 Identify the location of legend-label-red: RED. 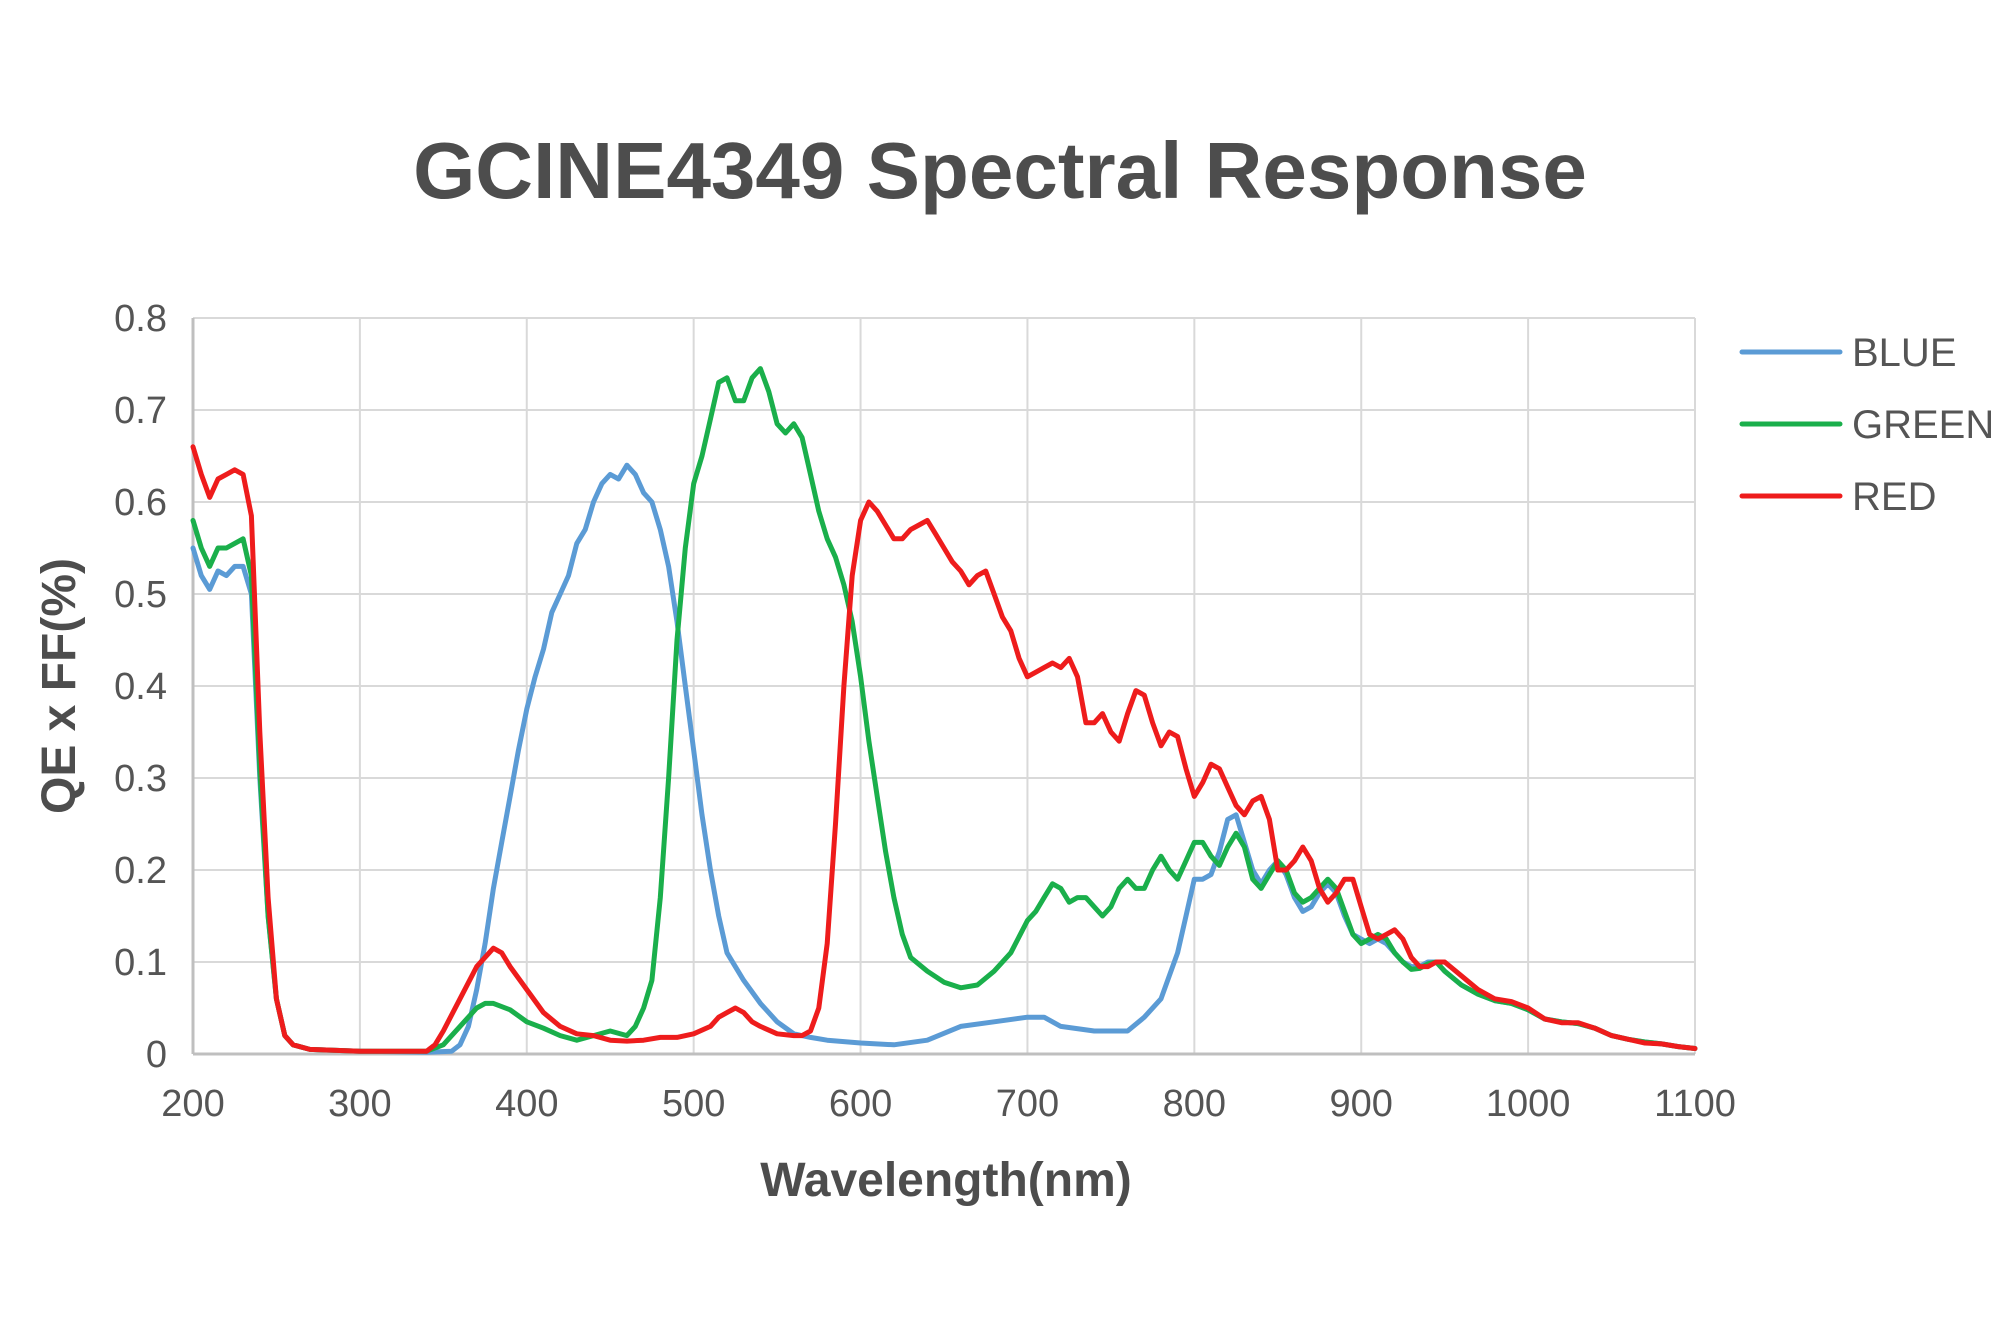
(1894, 497).